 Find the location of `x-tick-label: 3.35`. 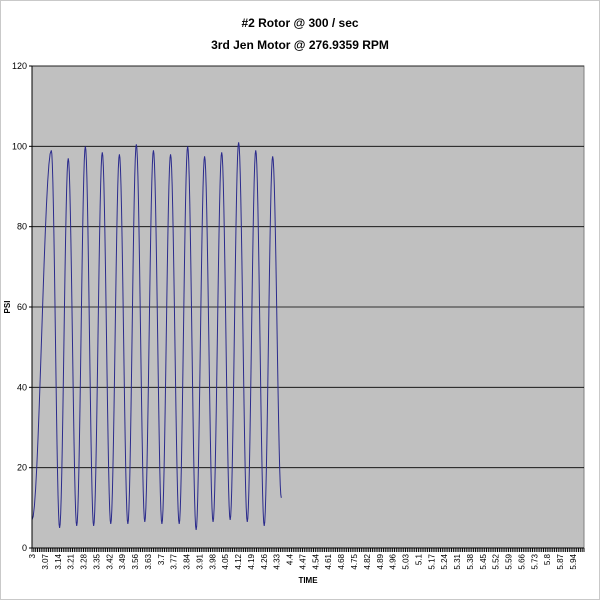

x-tick-label: 3.35 is located at coordinates (96, 561).